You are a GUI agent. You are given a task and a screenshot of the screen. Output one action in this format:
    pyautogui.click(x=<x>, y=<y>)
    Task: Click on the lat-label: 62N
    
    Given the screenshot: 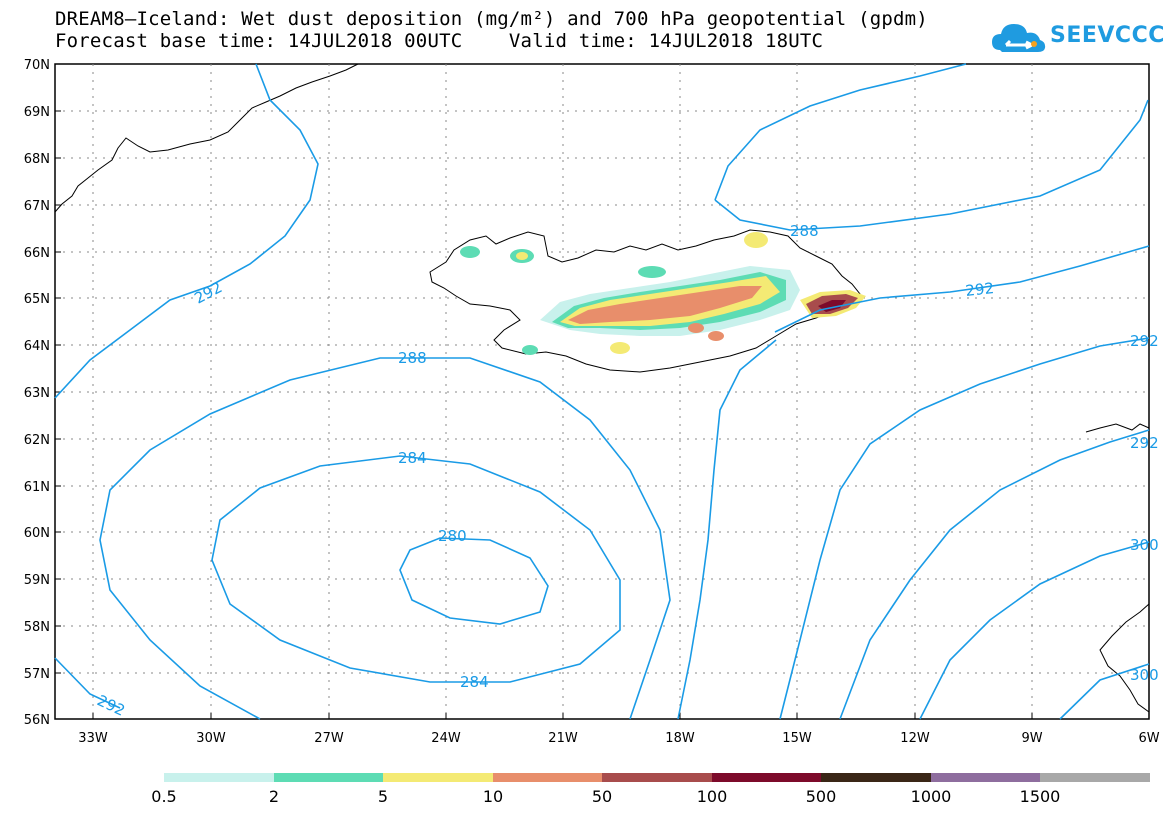 What is the action you would take?
    pyautogui.click(x=37, y=440)
    